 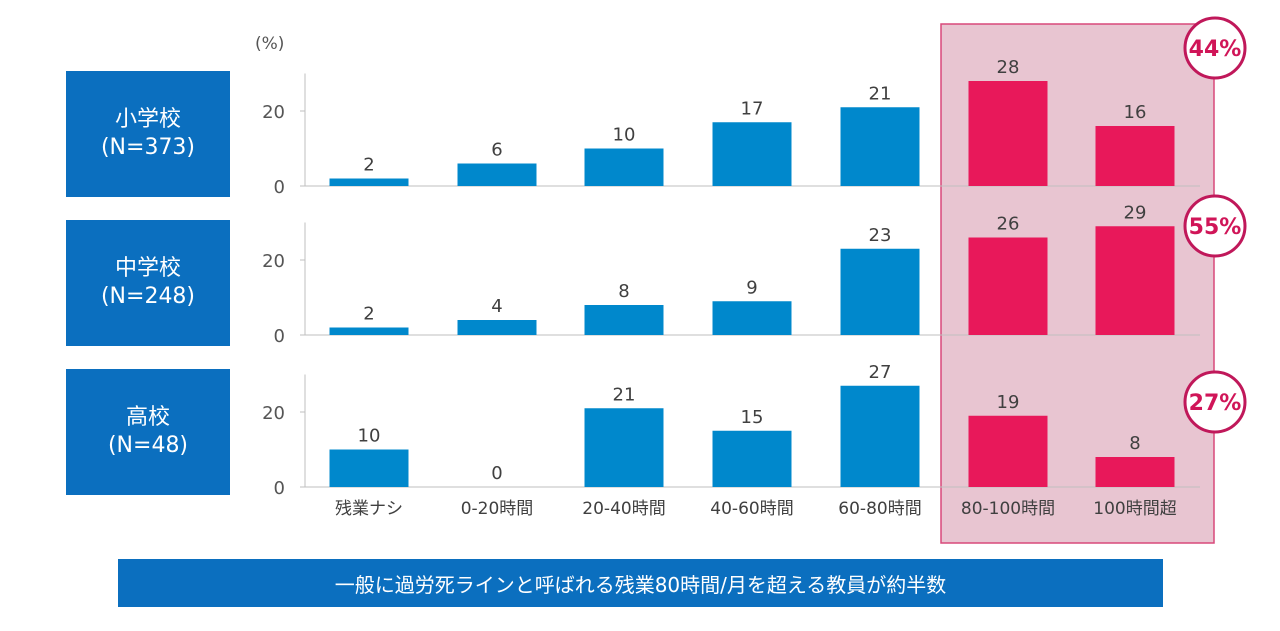 I want to click on x-tick-label: 80-100時間, so click(x=1008, y=509).